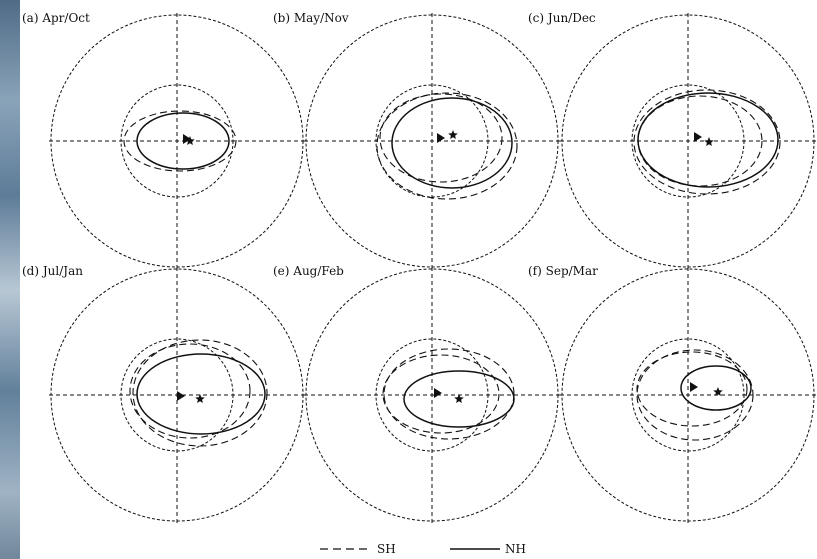  I want to click on panel-label-b: (b) May/Nov, so click(311, 18).